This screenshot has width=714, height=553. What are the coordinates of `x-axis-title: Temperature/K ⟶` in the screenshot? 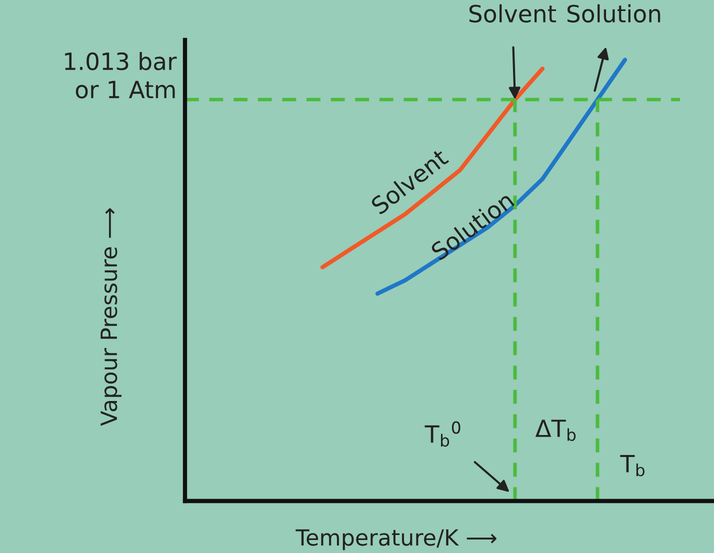 It's located at (396, 539).